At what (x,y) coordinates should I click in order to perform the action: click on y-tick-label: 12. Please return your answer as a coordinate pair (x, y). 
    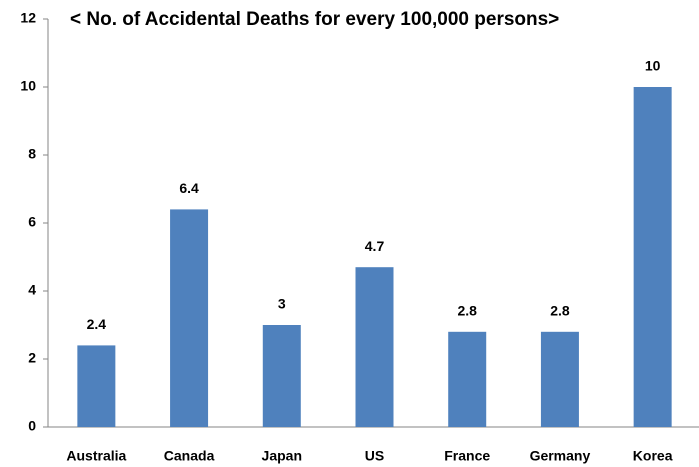
    Looking at the image, I should click on (28, 18).